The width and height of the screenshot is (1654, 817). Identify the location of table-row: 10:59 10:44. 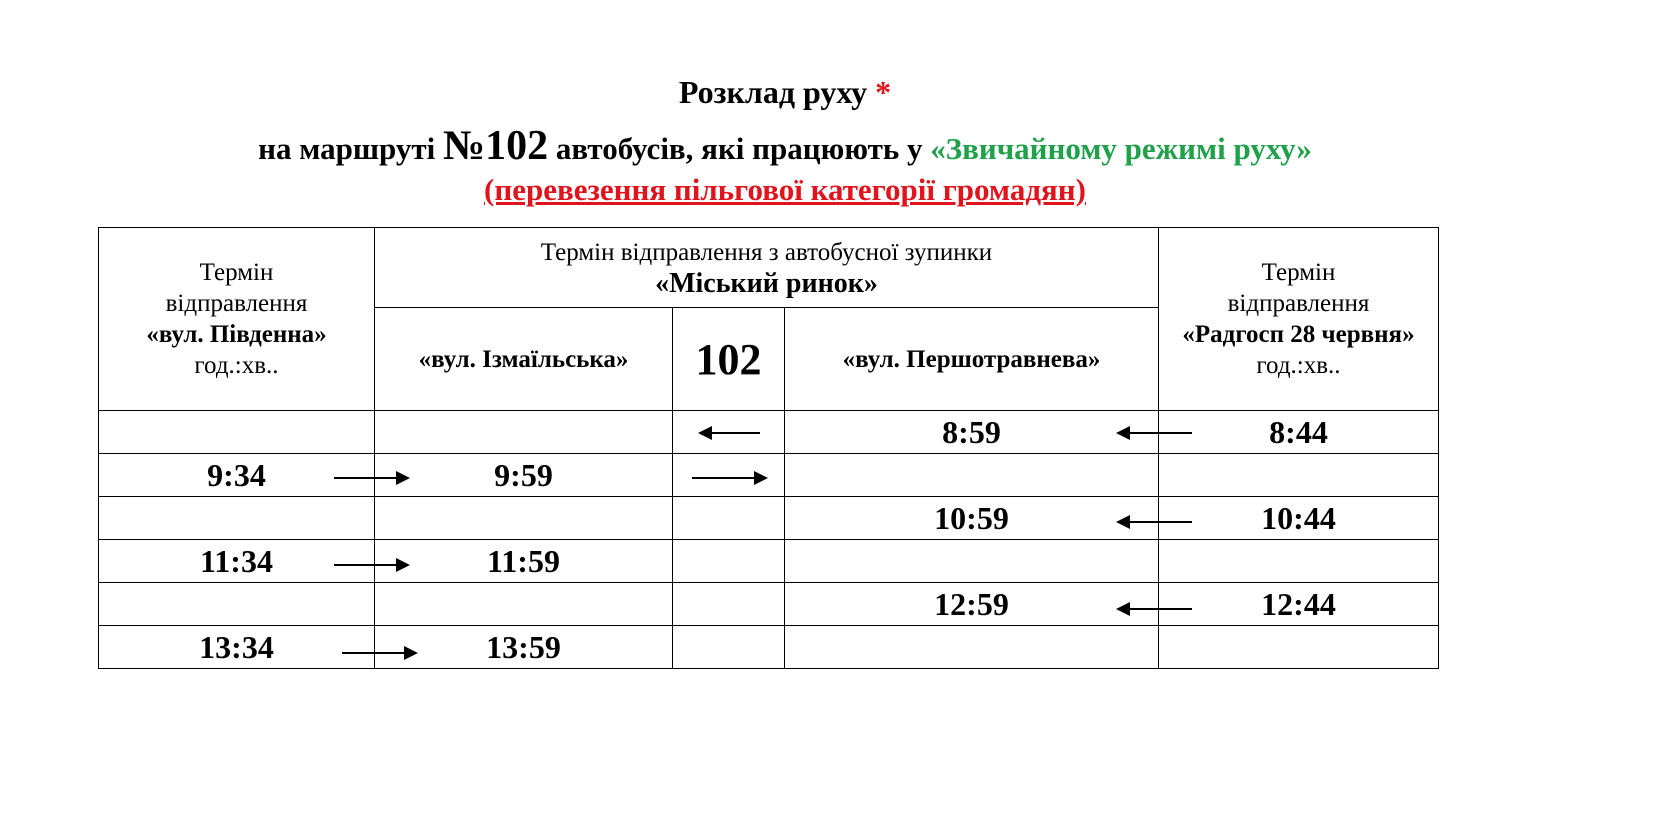
(768, 518).